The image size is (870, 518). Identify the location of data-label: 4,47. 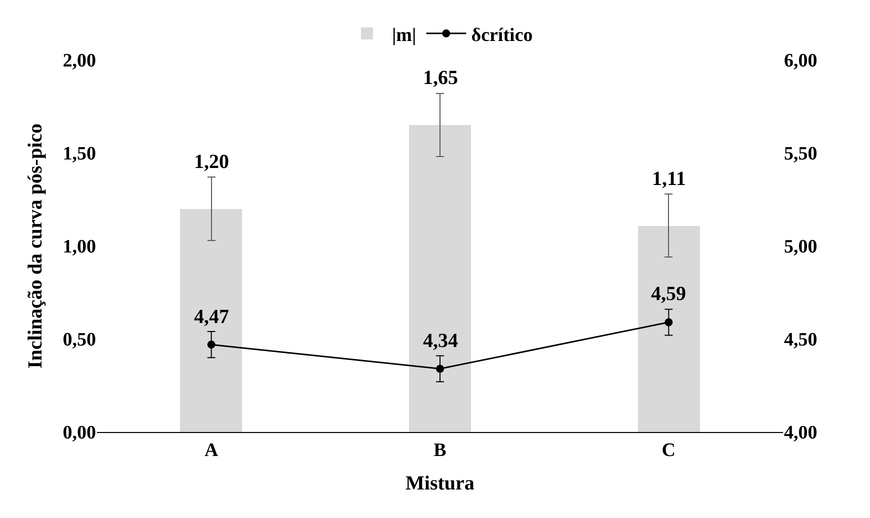
(211, 317).